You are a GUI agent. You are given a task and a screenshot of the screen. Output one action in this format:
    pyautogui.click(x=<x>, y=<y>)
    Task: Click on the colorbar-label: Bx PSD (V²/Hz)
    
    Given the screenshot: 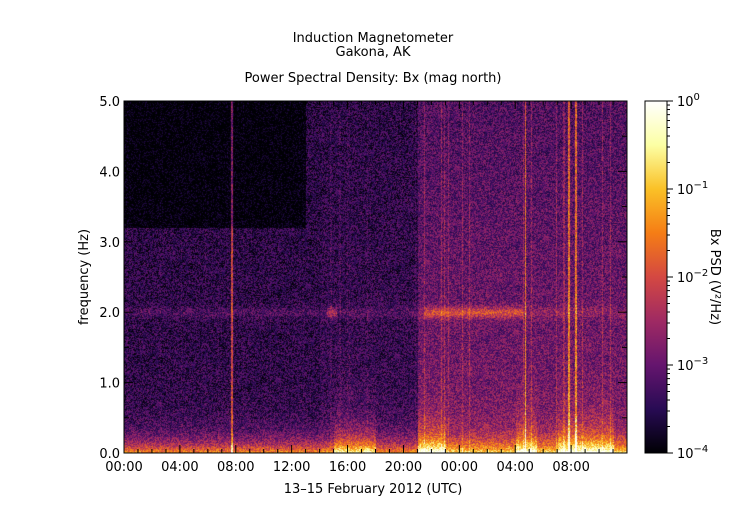 What is the action you would take?
    pyautogui.click(x=714, y=277)
    